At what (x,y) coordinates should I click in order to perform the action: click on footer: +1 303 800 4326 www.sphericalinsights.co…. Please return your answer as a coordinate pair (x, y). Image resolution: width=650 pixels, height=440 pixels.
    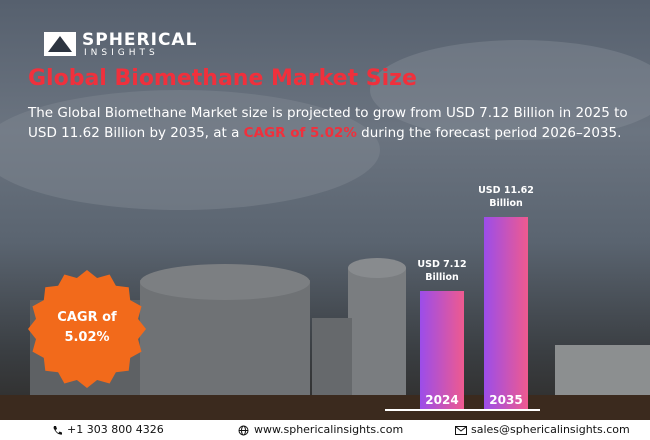
    Looking at the image, I should click on (325, 430).